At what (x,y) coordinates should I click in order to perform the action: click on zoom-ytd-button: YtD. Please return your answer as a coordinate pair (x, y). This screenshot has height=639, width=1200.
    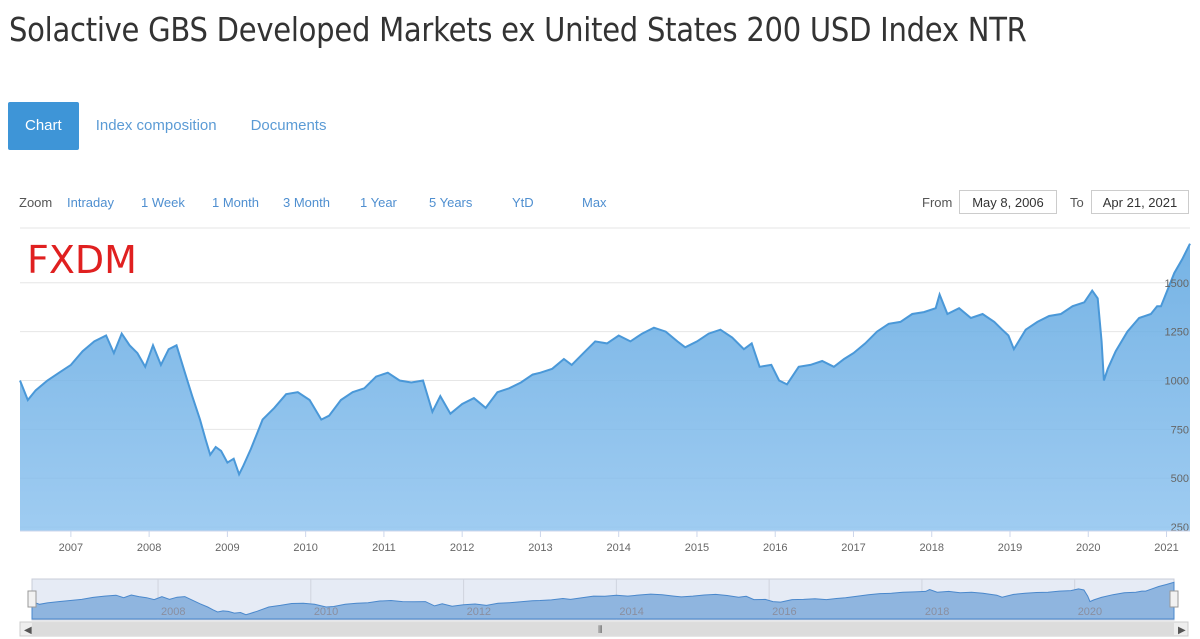
    Looking at the image, I should click on (523, 202).